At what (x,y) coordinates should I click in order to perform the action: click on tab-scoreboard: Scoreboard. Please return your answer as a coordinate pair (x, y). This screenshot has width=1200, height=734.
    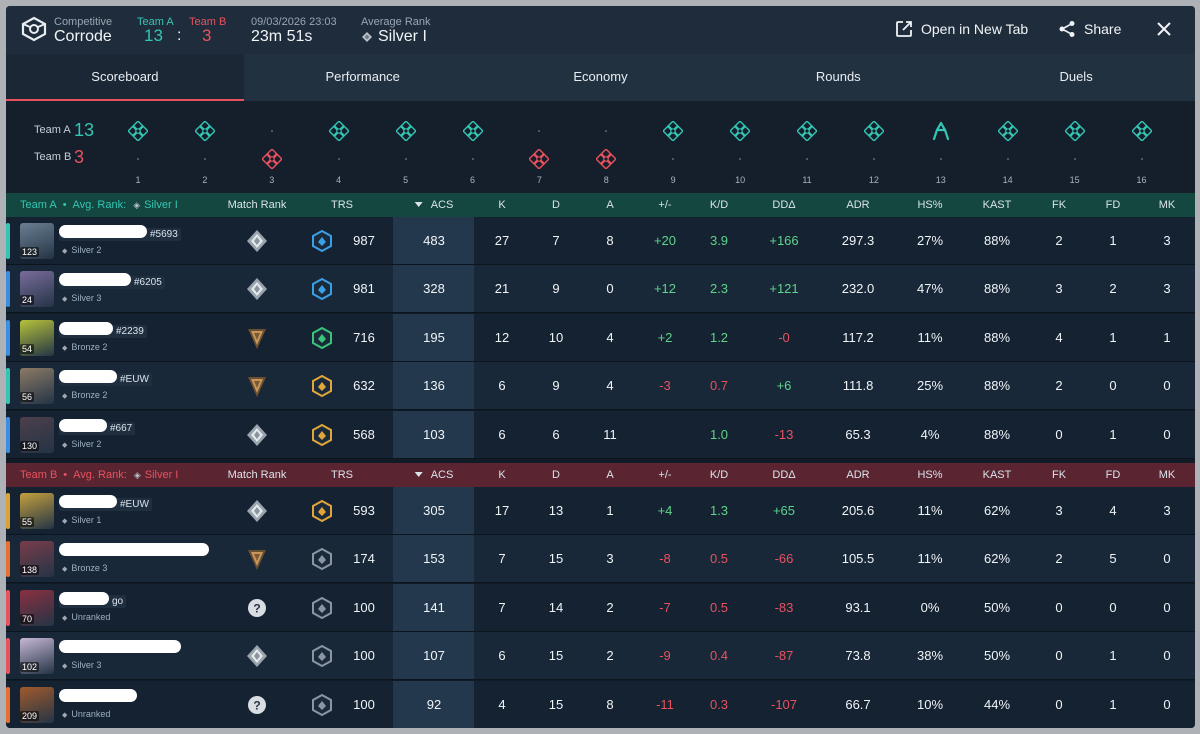
    Looking at the image, I should click on (125, 77).